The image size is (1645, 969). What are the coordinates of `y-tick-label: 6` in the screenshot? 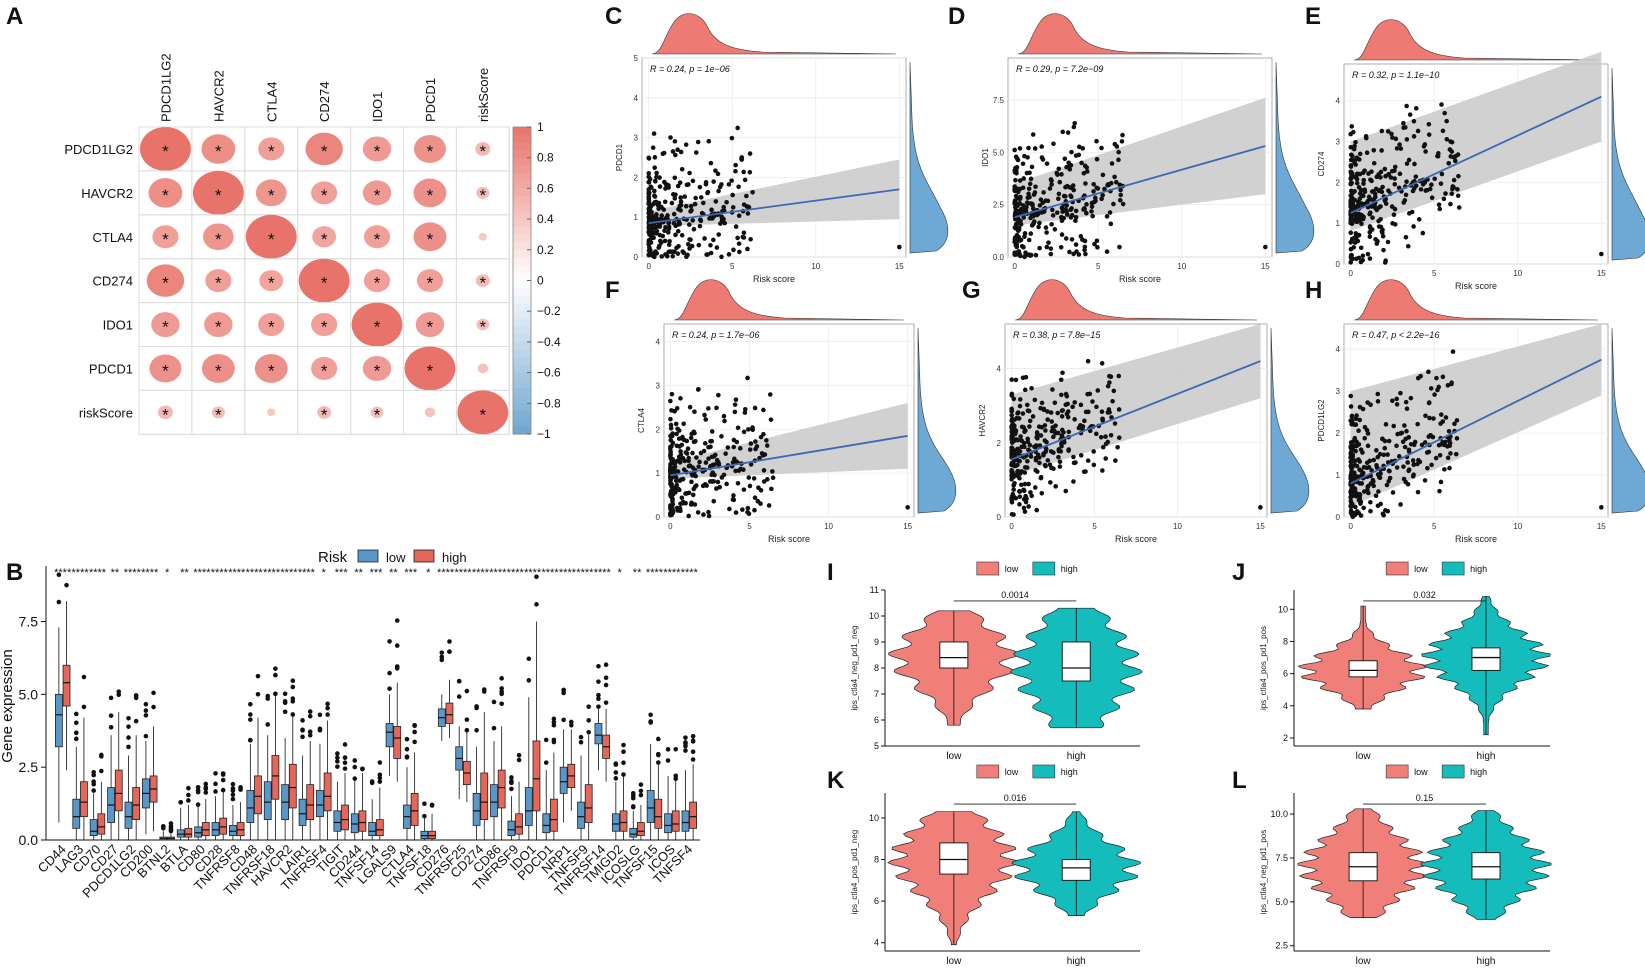 It's located at (876, 901).